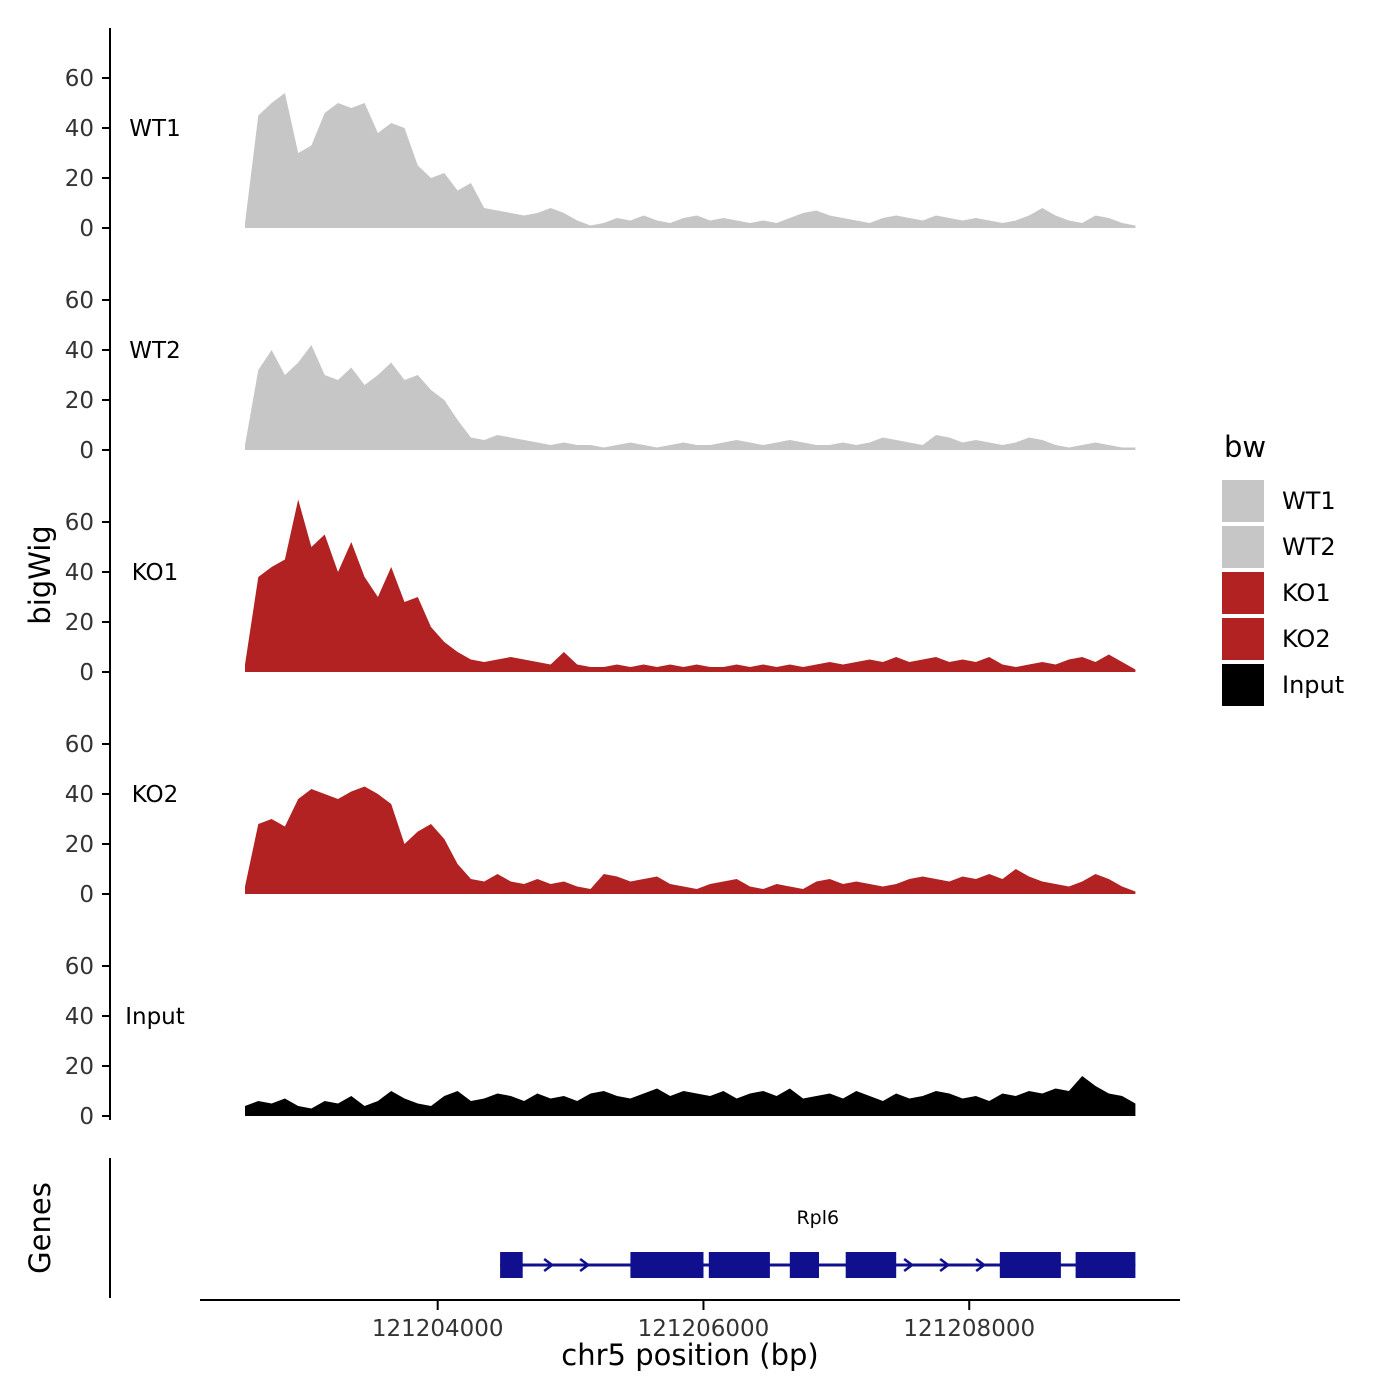 The height and width of the screenshot is (1400, 1400). Describe the element at coordinates (704, 1329) in the screenshot. I see `x-tick-label: 121206000` at that location.